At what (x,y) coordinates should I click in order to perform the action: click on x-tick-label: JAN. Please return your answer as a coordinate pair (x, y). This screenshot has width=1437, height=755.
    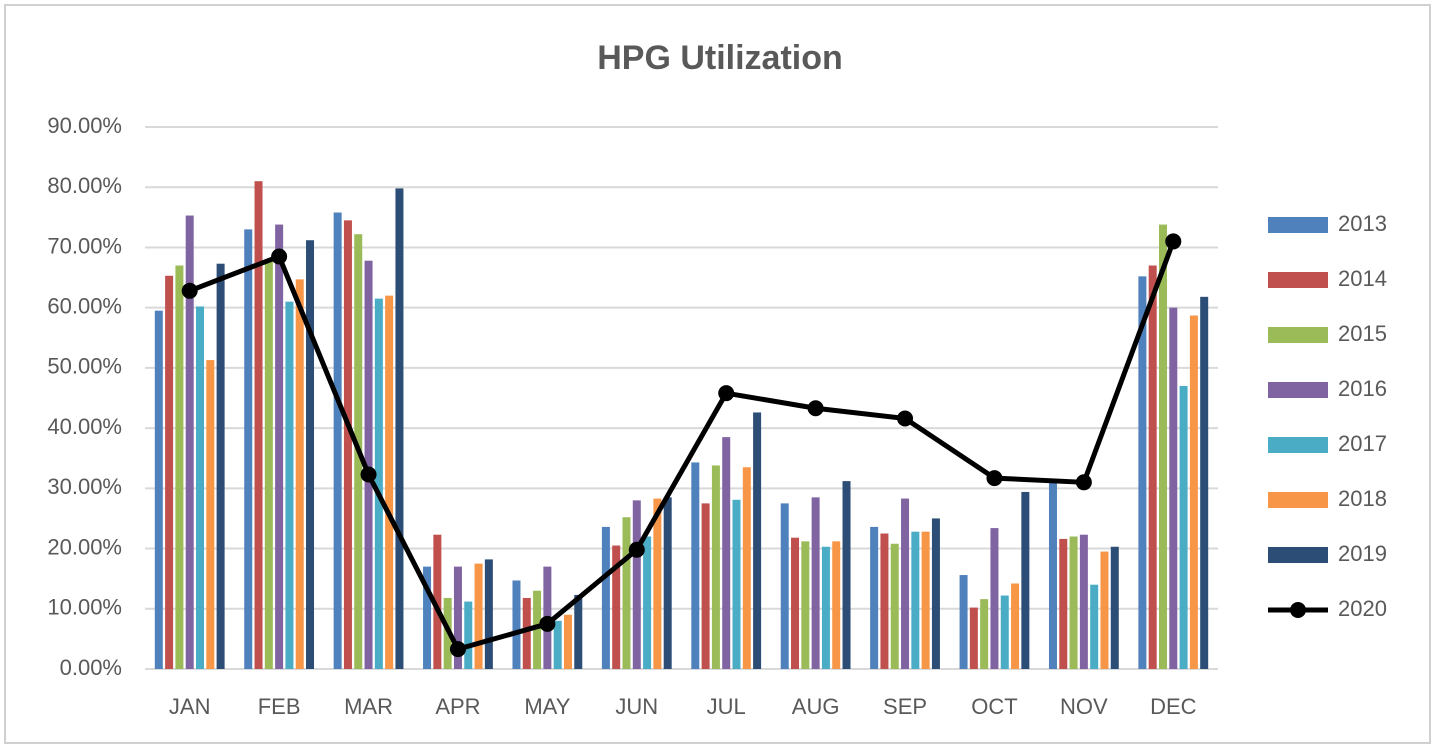
    Looking at the image, I should click on (190, 706).